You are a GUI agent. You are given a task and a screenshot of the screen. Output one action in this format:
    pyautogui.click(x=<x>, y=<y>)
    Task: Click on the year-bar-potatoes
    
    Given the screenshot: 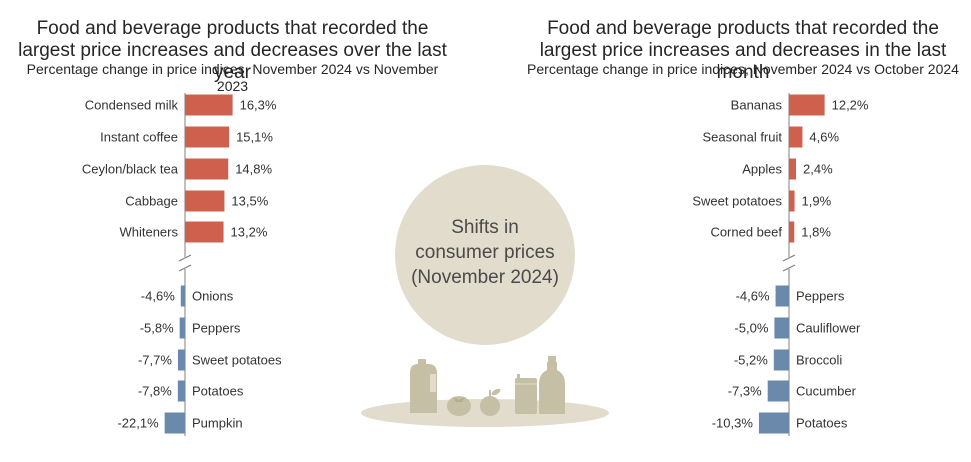 What is the action you would take?
    pyautogui.click(x=181, y=391)
    